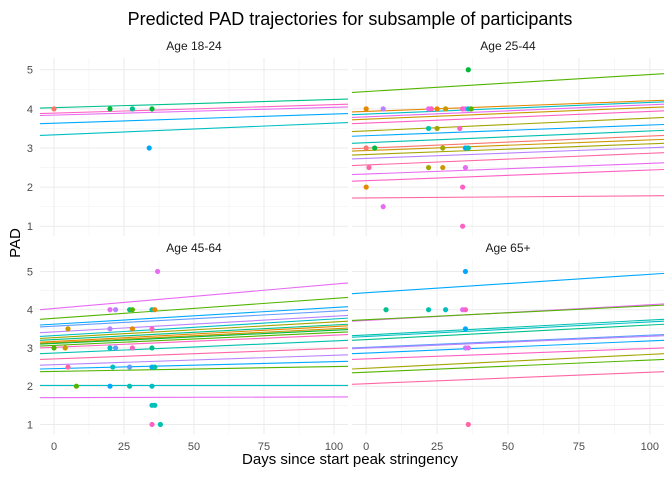 This screenshot has width=672, height=485. Describe the element at coordinates (194, 46) in the screenshot. I see `facet-label: Age 18-24` at that location.